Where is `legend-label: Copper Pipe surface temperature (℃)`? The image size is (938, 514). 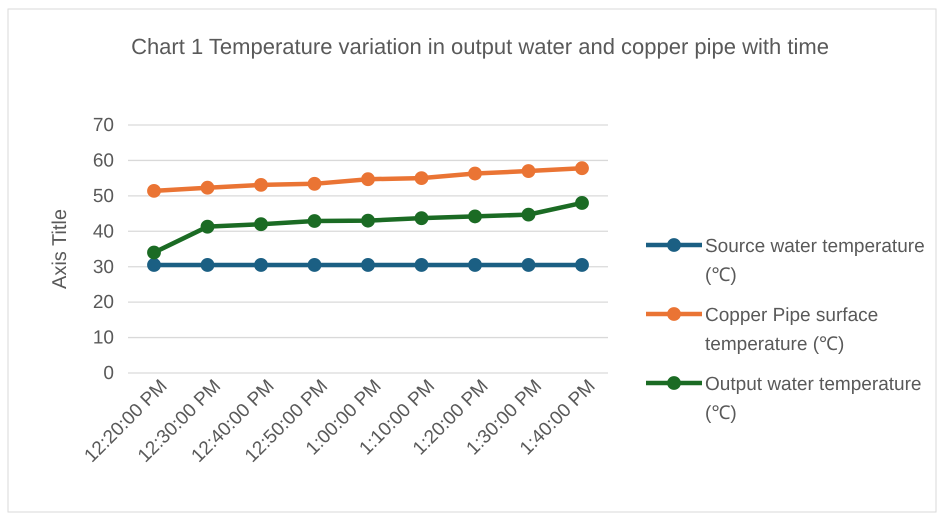 legend-label: Copper Pipe surface temperature (℃) is located at coordinates (791, 330).